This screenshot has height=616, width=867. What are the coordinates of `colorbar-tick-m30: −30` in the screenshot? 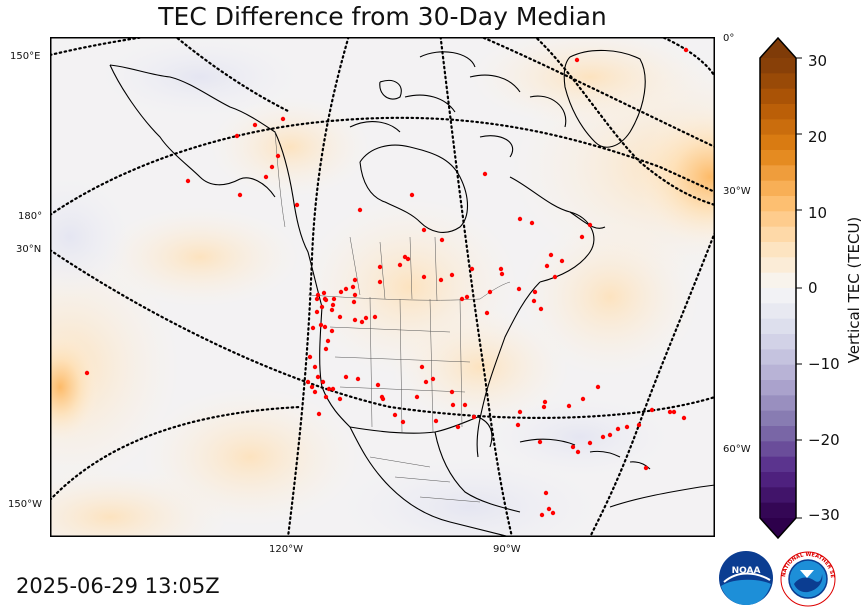 It's located at (824, 515).